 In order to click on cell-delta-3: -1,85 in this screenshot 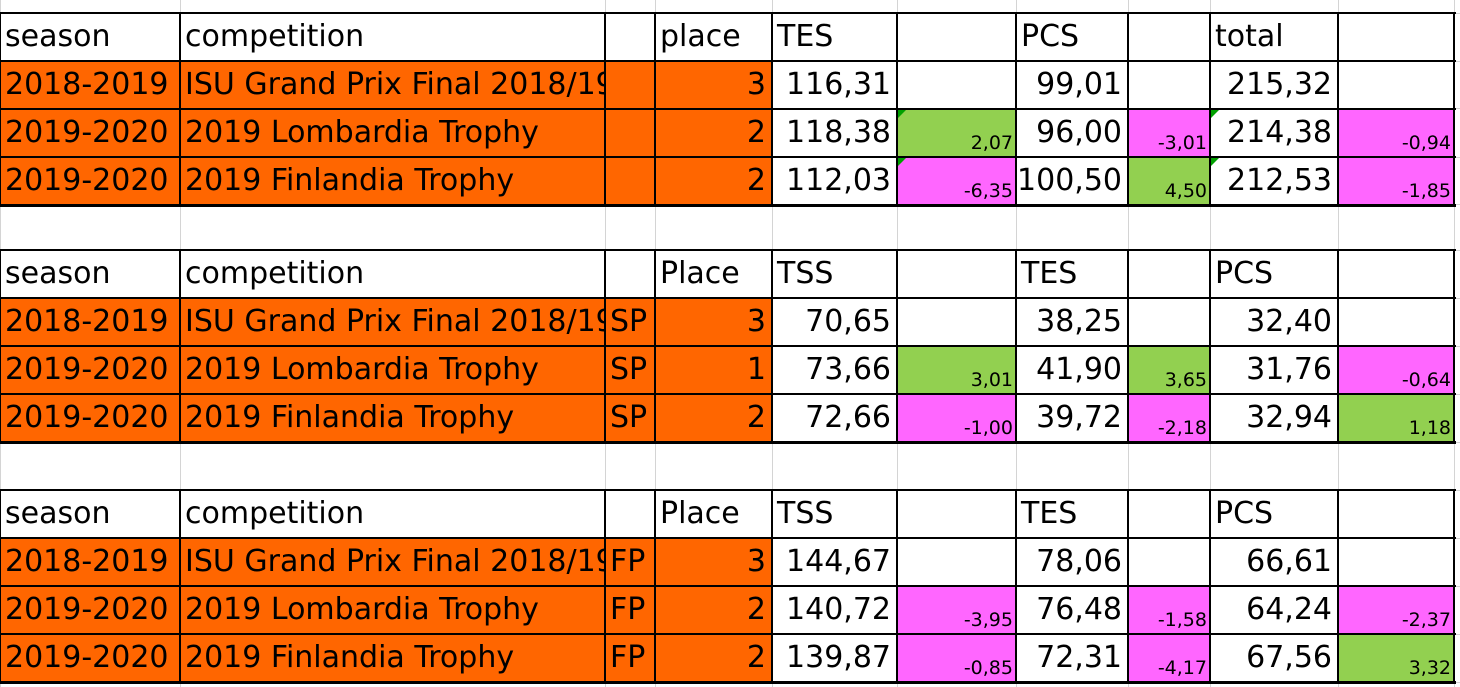, I will do `click(1396, 181)`.